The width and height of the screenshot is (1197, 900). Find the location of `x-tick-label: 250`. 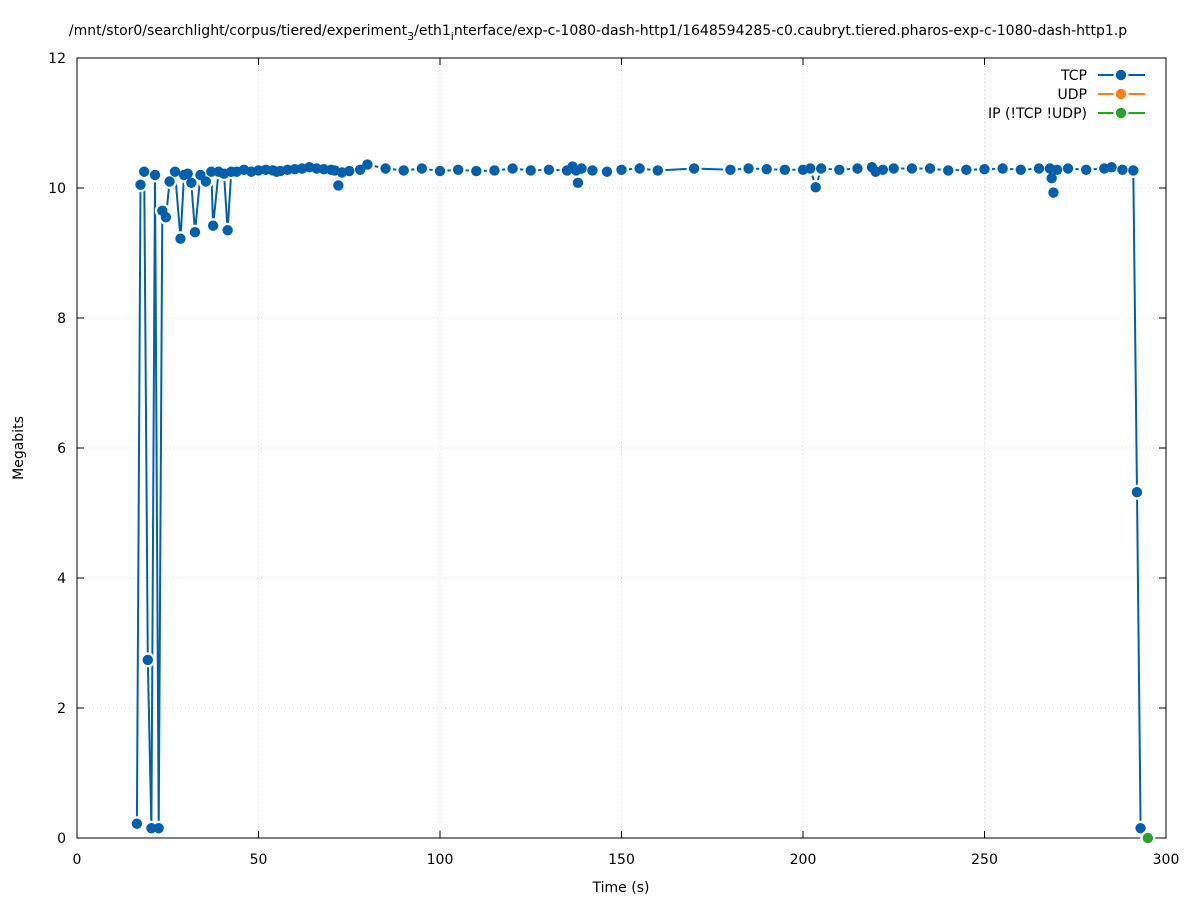

x-tick-label: 250 is located at coordinates (984, 860).